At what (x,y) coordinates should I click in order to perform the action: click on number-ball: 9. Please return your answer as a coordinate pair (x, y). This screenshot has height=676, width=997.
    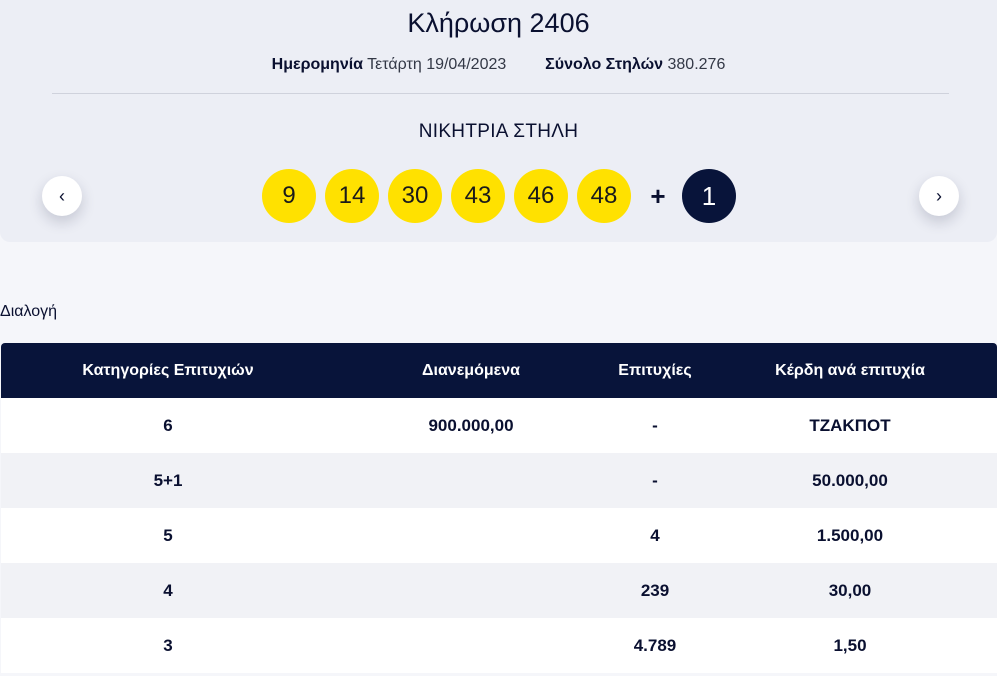
    Looking at the image, I should click on (289, 196).